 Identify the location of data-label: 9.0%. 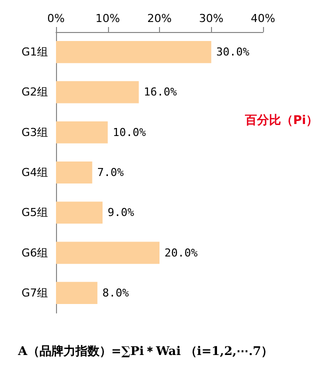
(121, 213).